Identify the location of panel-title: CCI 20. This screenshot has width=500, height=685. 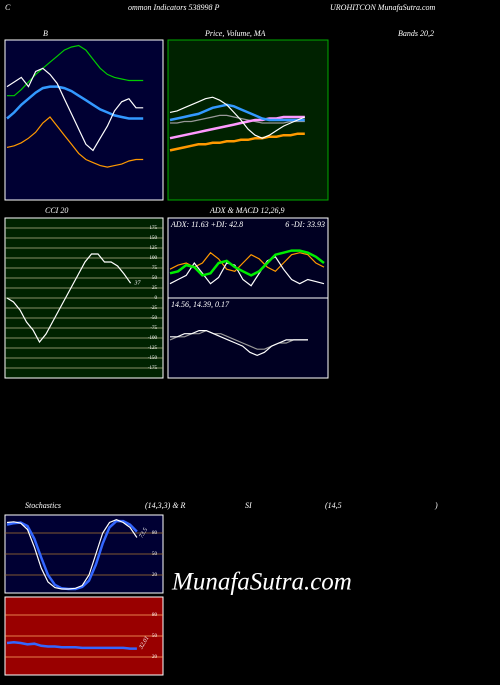
(56, 210).